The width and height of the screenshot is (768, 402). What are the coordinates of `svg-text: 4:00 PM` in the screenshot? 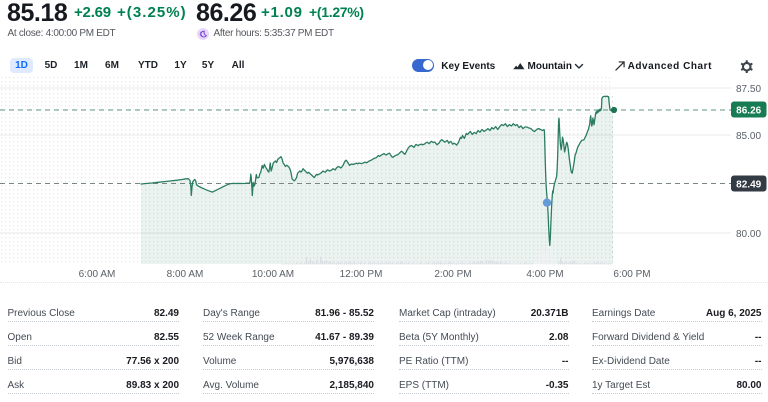 It's located at (544, 274).